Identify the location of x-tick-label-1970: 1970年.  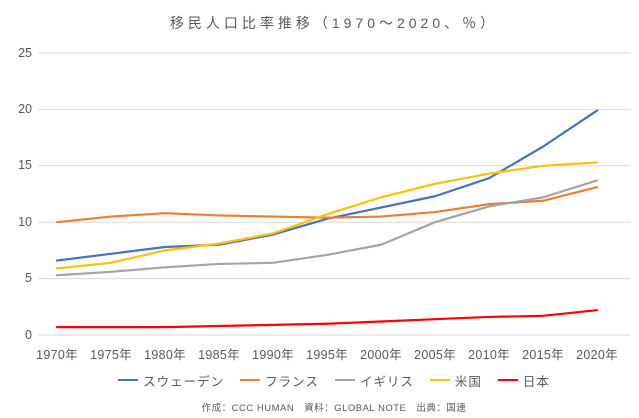
(57, 355).